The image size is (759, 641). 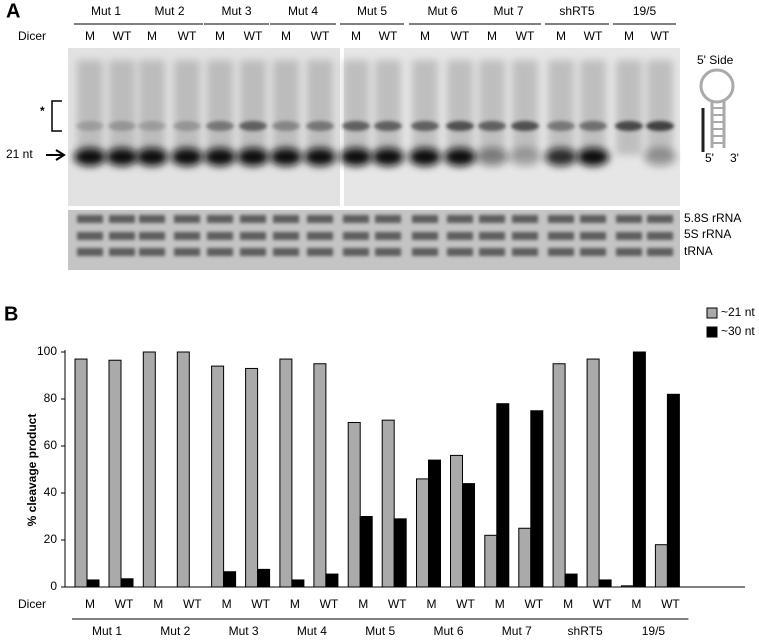 What do you see at coordinates (734, 158) in the screenshot?
I see `hairpin-end: 3'` at bounding box center [734, 158].